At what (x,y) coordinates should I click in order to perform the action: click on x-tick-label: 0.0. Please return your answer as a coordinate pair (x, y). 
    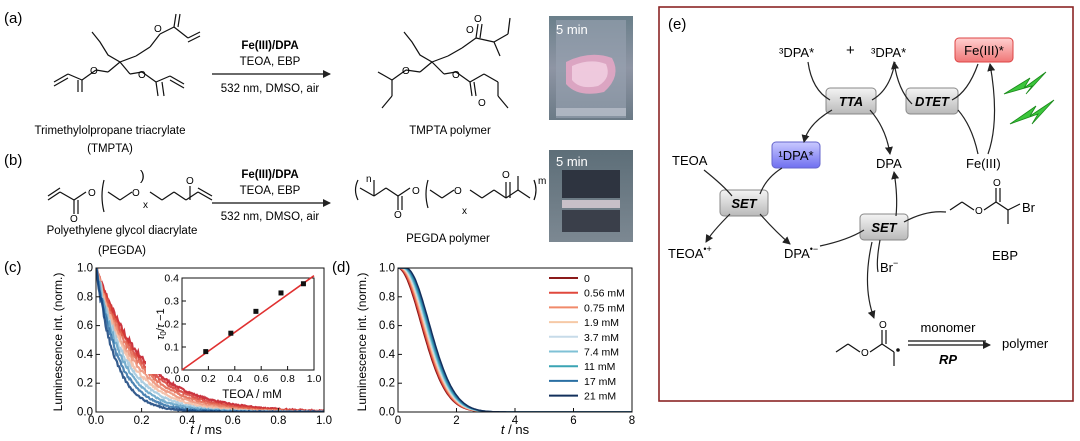
    Looking at the image, I should click on (96, 421).